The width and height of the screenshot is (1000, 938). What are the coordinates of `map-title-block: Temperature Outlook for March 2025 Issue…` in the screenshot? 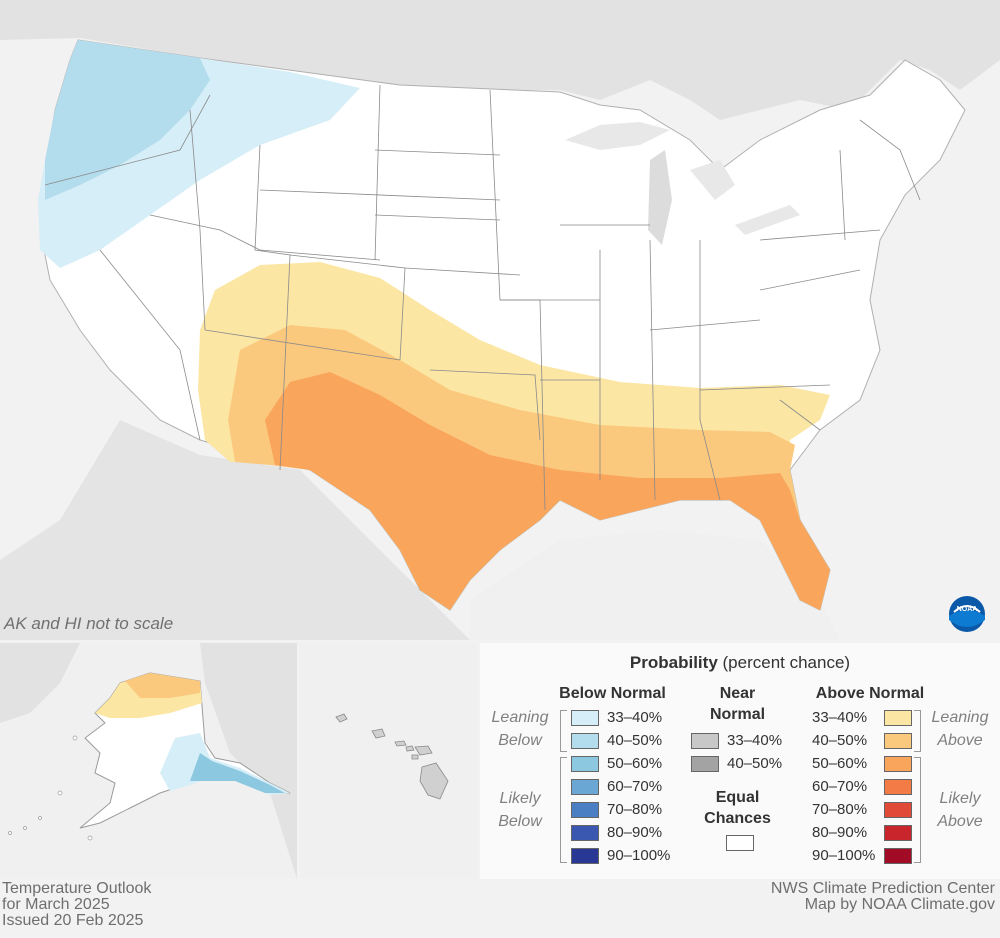 It's located at (76, 905).